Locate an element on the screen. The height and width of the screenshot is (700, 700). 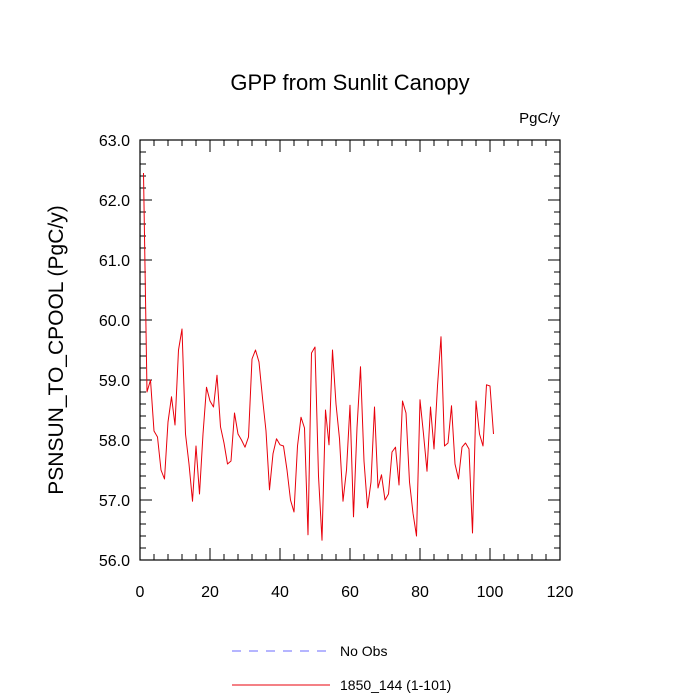
x-tick-label: 0 is located at coordinates (140, 592).